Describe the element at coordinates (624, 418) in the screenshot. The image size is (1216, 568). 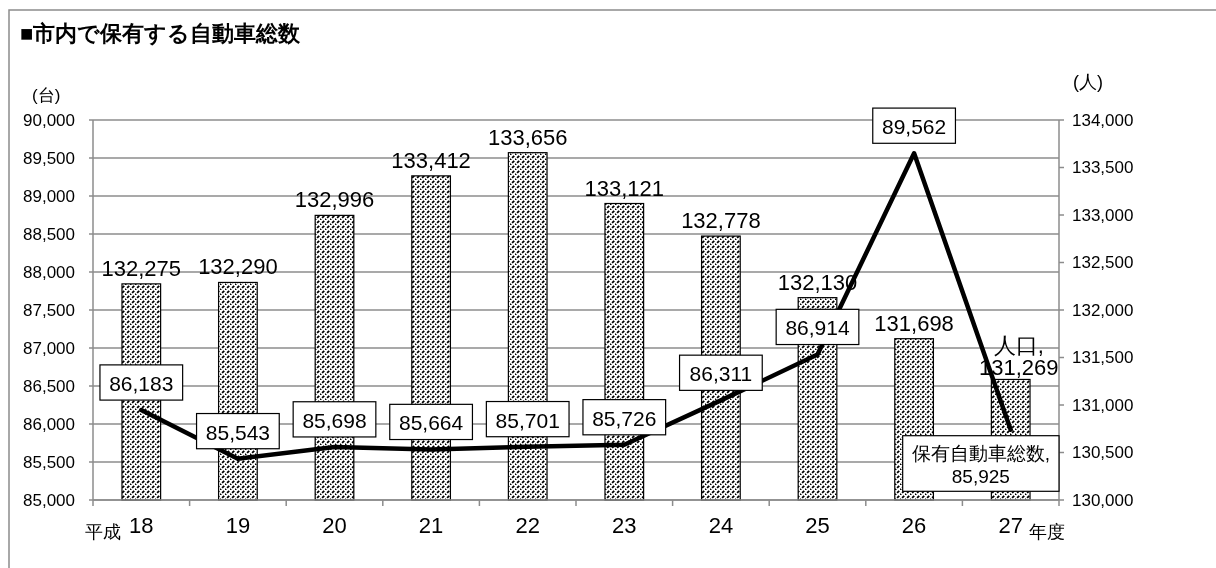
I see `data-label: 85,726` at that location.